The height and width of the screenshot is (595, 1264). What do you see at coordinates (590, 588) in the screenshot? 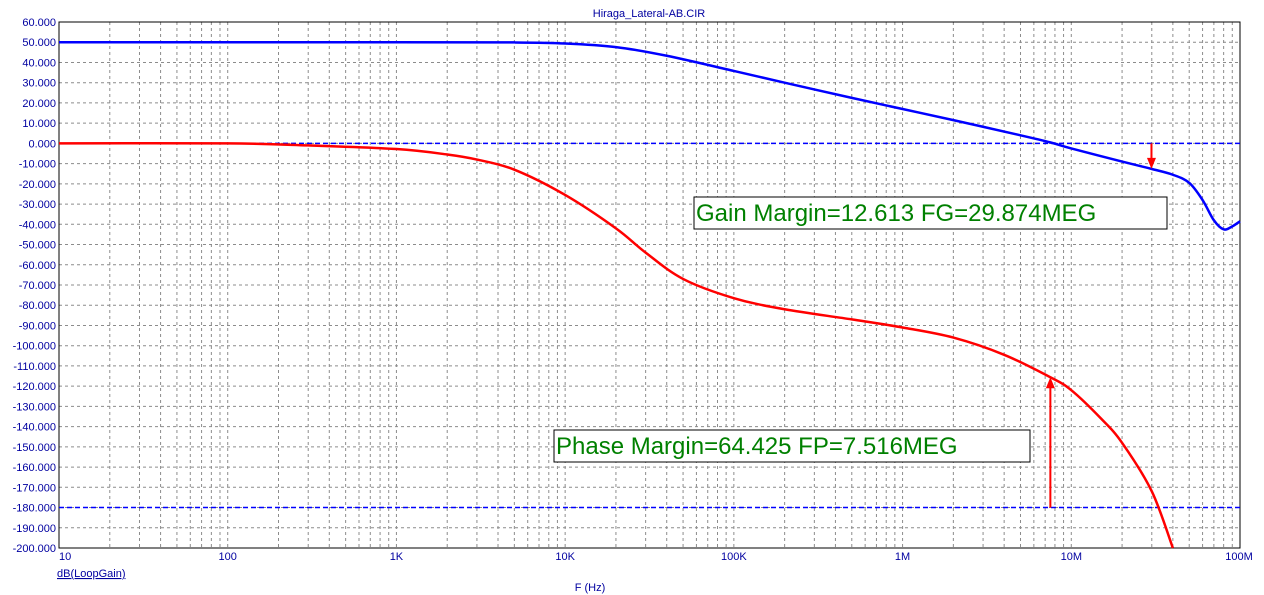
I see `x-axis-label: F (Hz)` at bounding box center [590, 588].